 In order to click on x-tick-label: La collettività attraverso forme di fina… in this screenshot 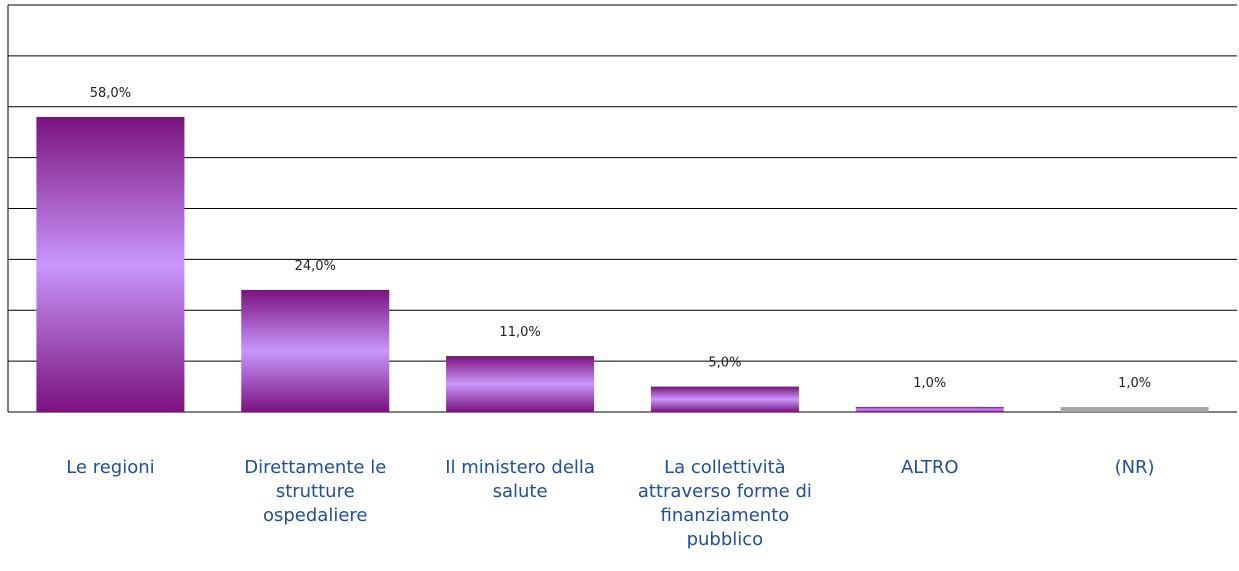, I will do `click(724, 503)`.